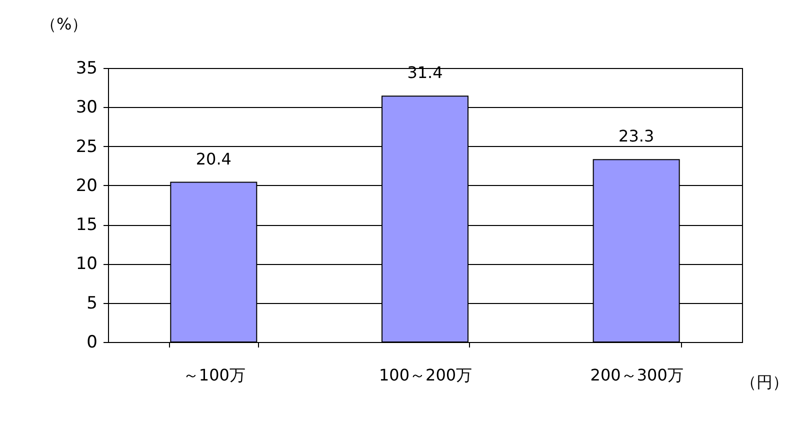 This screenshot has width=800, height=428. Describe the element at coordinates (87, 146) in the screenshot. I see `y-tick-label: 25` at that location.